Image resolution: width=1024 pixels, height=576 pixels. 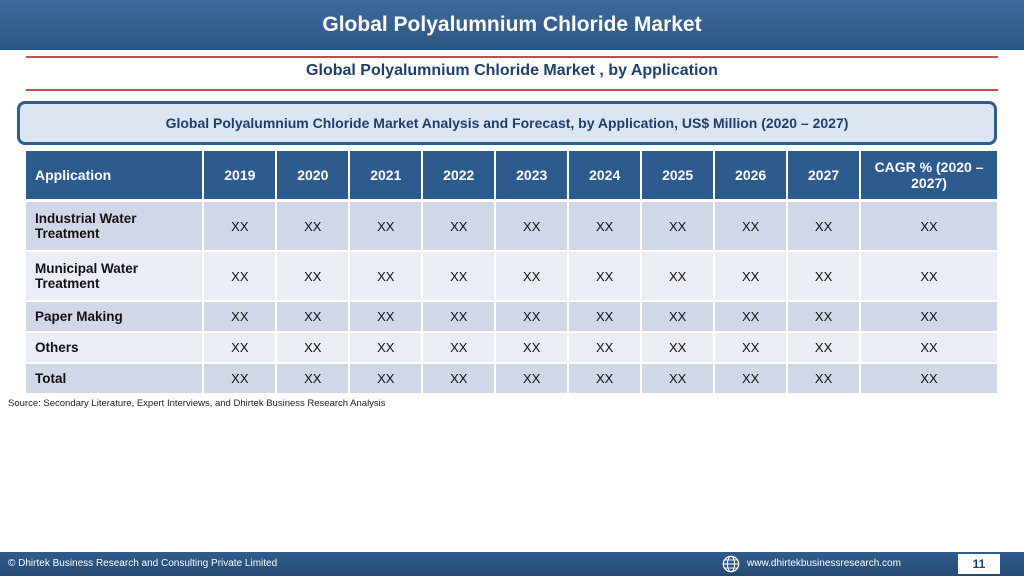 I want to click on column-header-2026: 2026, so click(x=751, y=176).